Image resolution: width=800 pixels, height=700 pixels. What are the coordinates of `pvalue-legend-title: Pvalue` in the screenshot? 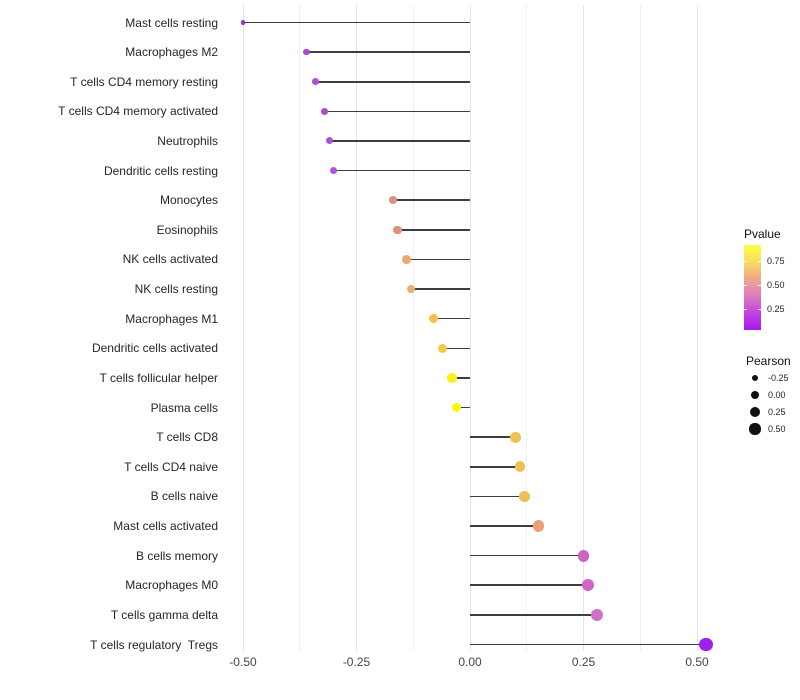 It's located at (762, 234).